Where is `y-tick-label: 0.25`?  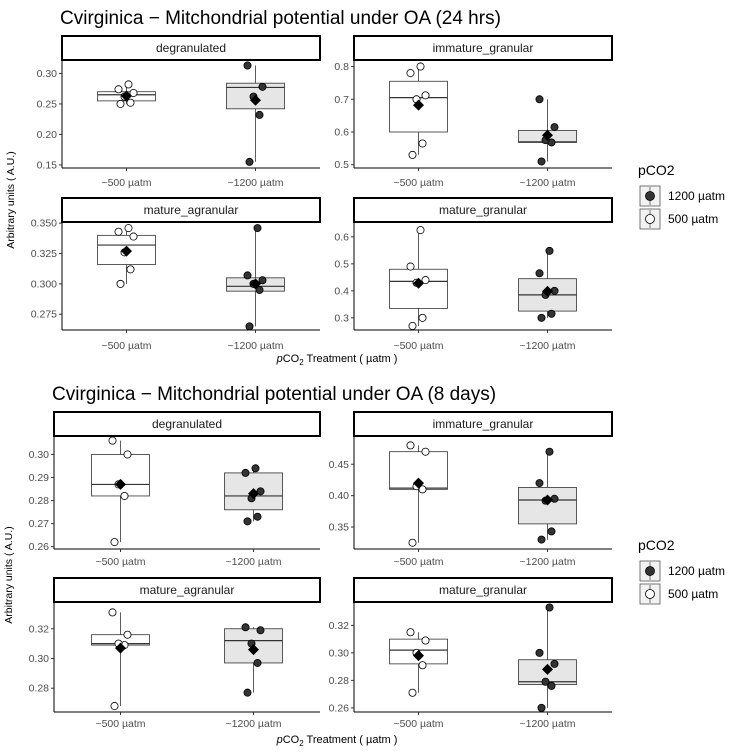
y-tick-label: 0.25 is located at coordinates (47, 104).